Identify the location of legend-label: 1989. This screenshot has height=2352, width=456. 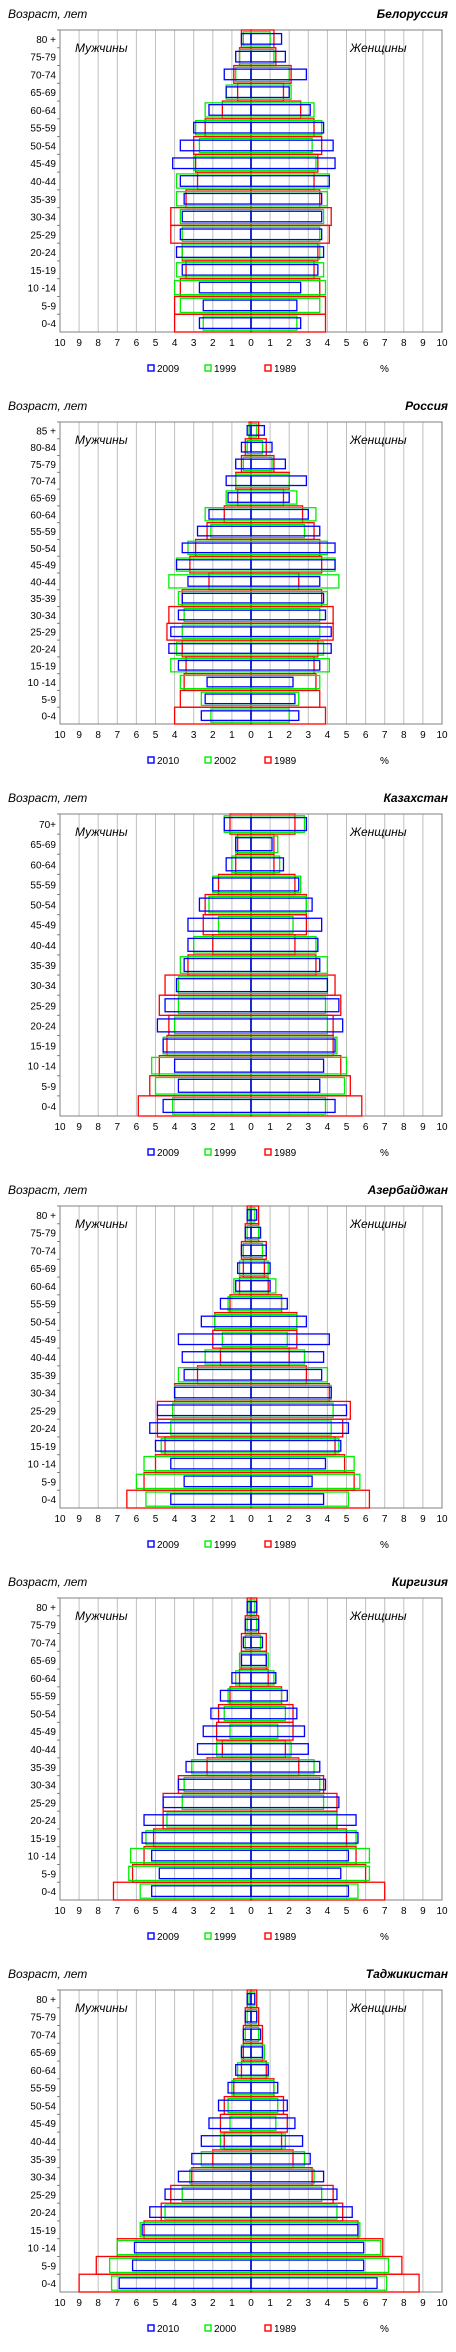
(285, 2329).